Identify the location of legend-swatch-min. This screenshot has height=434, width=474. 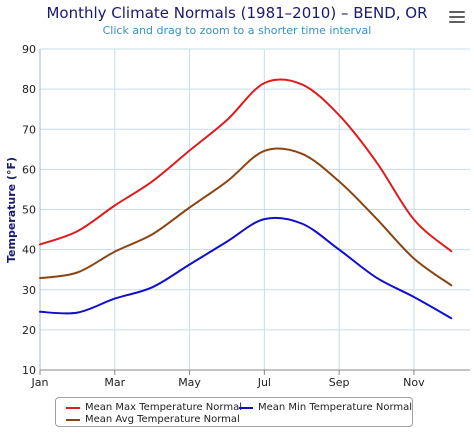
(246, 407).